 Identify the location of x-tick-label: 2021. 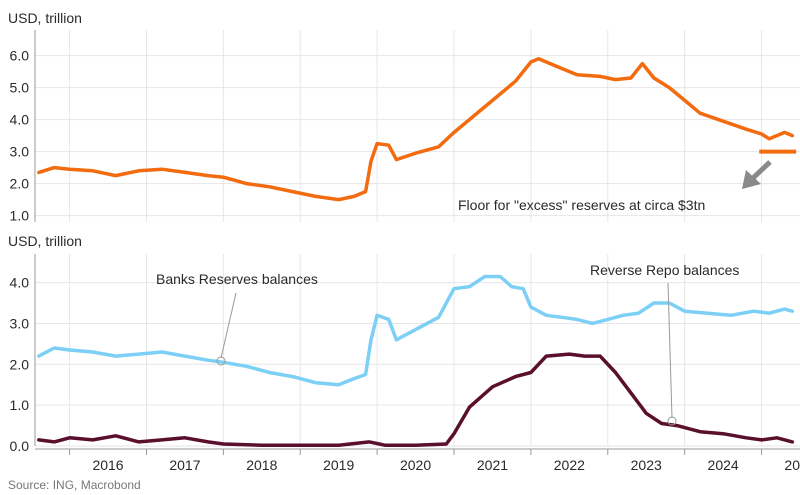
(492, 465).